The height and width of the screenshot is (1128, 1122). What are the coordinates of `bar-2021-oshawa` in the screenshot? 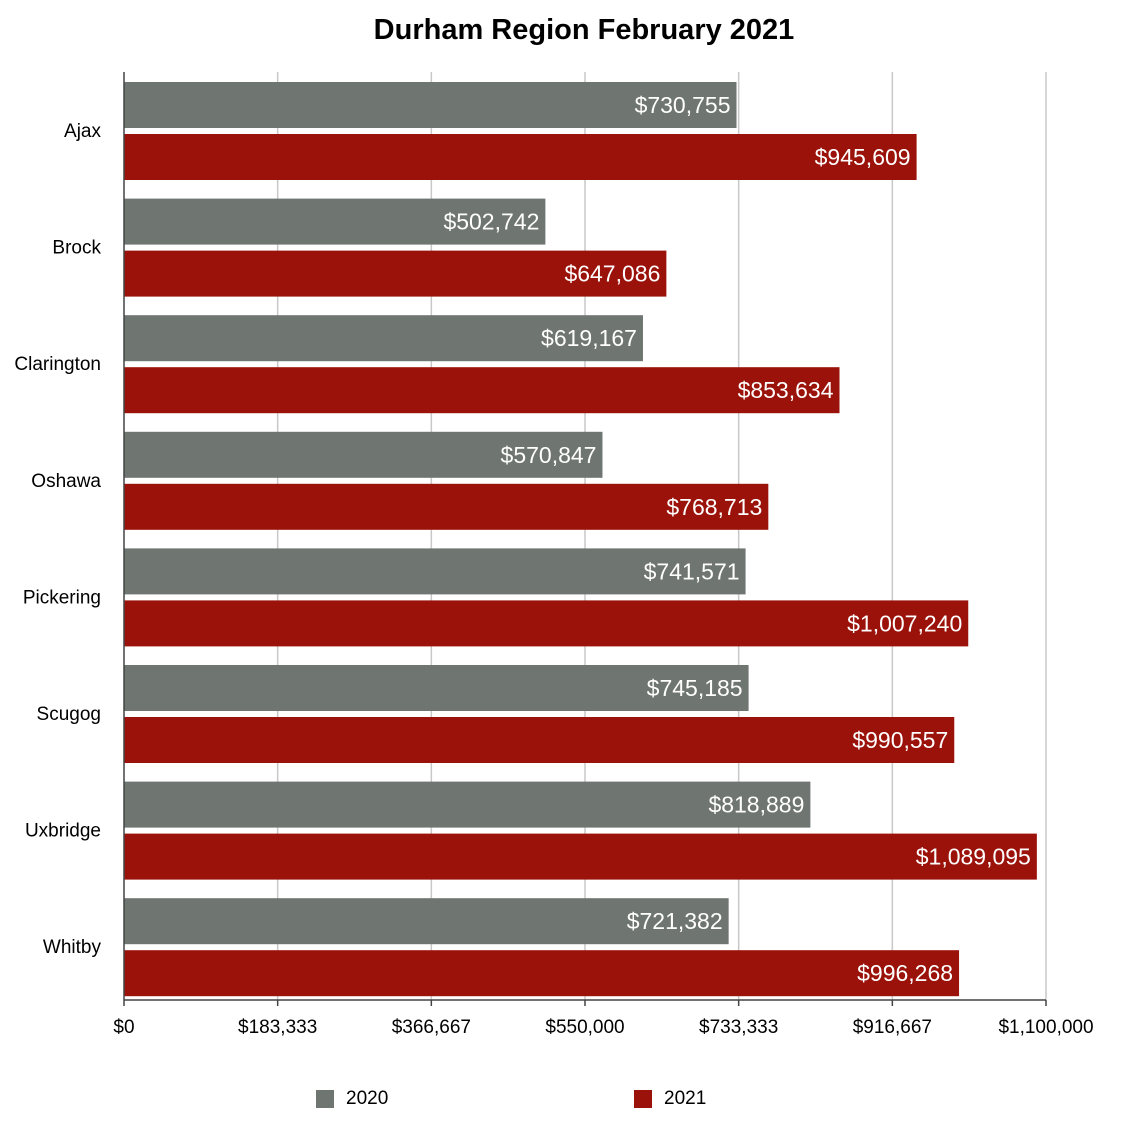 It's located at (446, 506).